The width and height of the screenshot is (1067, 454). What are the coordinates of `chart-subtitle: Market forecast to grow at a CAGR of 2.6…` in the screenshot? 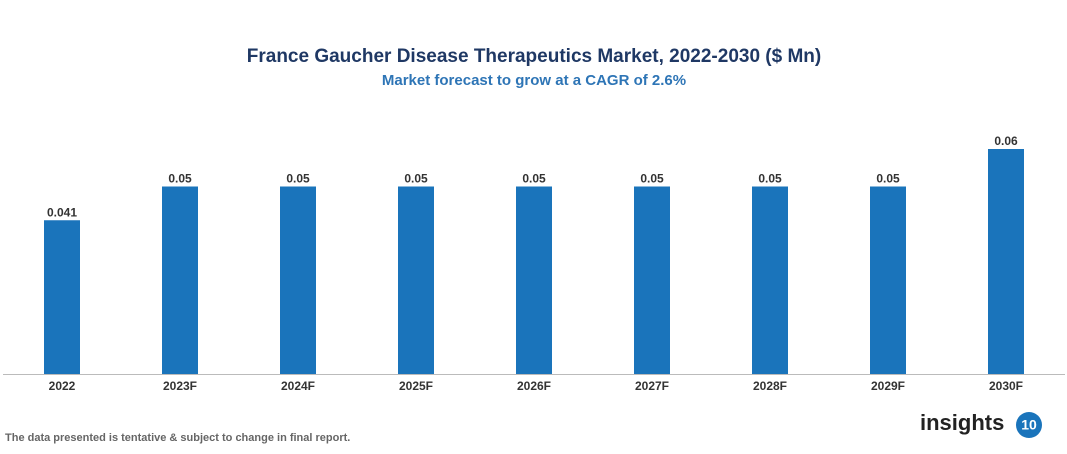 It's located at (534, 80).